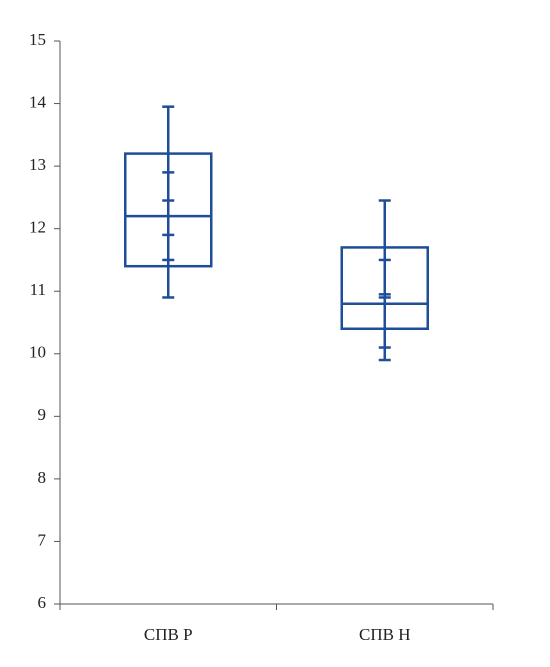 This screenshot has height=667, width=550. What do you see at coordinates (38, 289) in the screenshot?
I see `y-tick-label: 11` at bounding box center [38, 289].